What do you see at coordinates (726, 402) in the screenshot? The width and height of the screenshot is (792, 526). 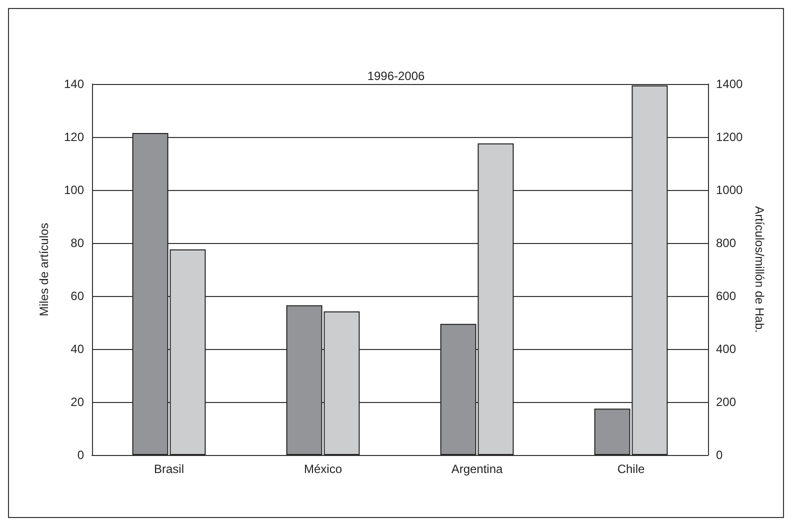 I see `y2-tick-label: 200` at bounding box center [726, 402].